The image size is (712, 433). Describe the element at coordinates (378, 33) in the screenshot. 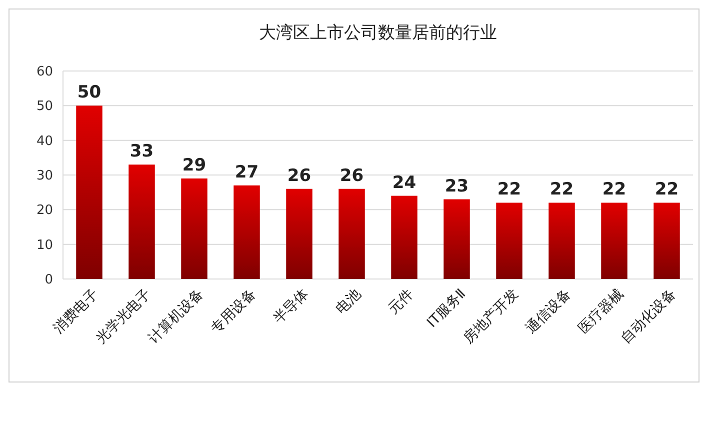

I see `chart-title: 大湾区上市公司数量居前的行业` at that location.